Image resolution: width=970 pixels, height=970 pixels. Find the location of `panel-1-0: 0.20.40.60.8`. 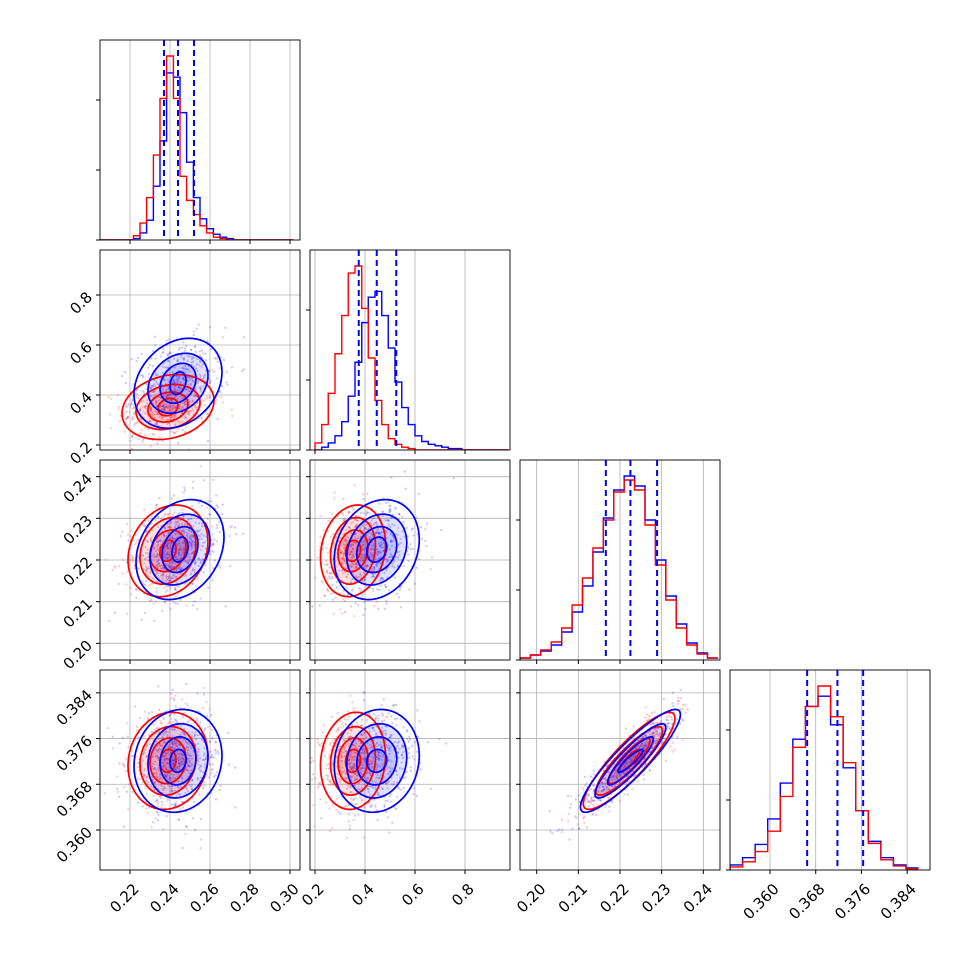

panel-1-0: 0.20.40.60.8 is located at coordinates (183, 358).